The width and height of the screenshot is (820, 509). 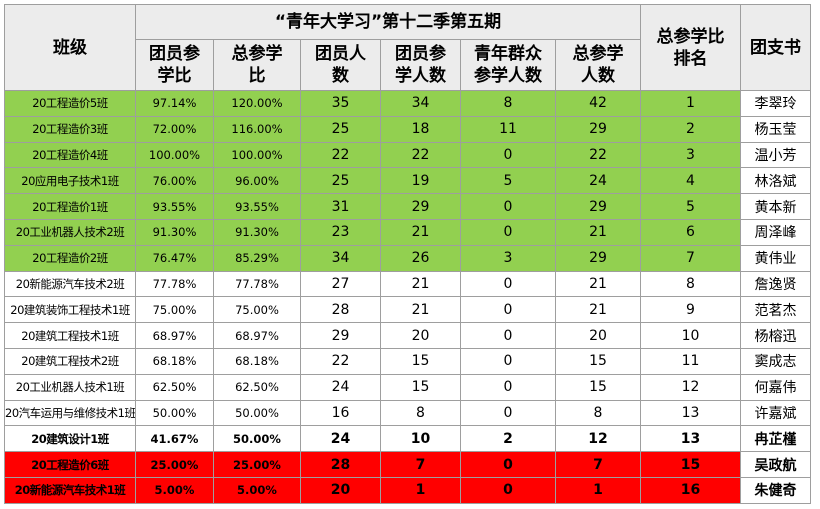 What do you see at coordinates (691, 47) in the screenshot?
I see `header-cell: 总参学比排名` at bounding box center [691, 47].